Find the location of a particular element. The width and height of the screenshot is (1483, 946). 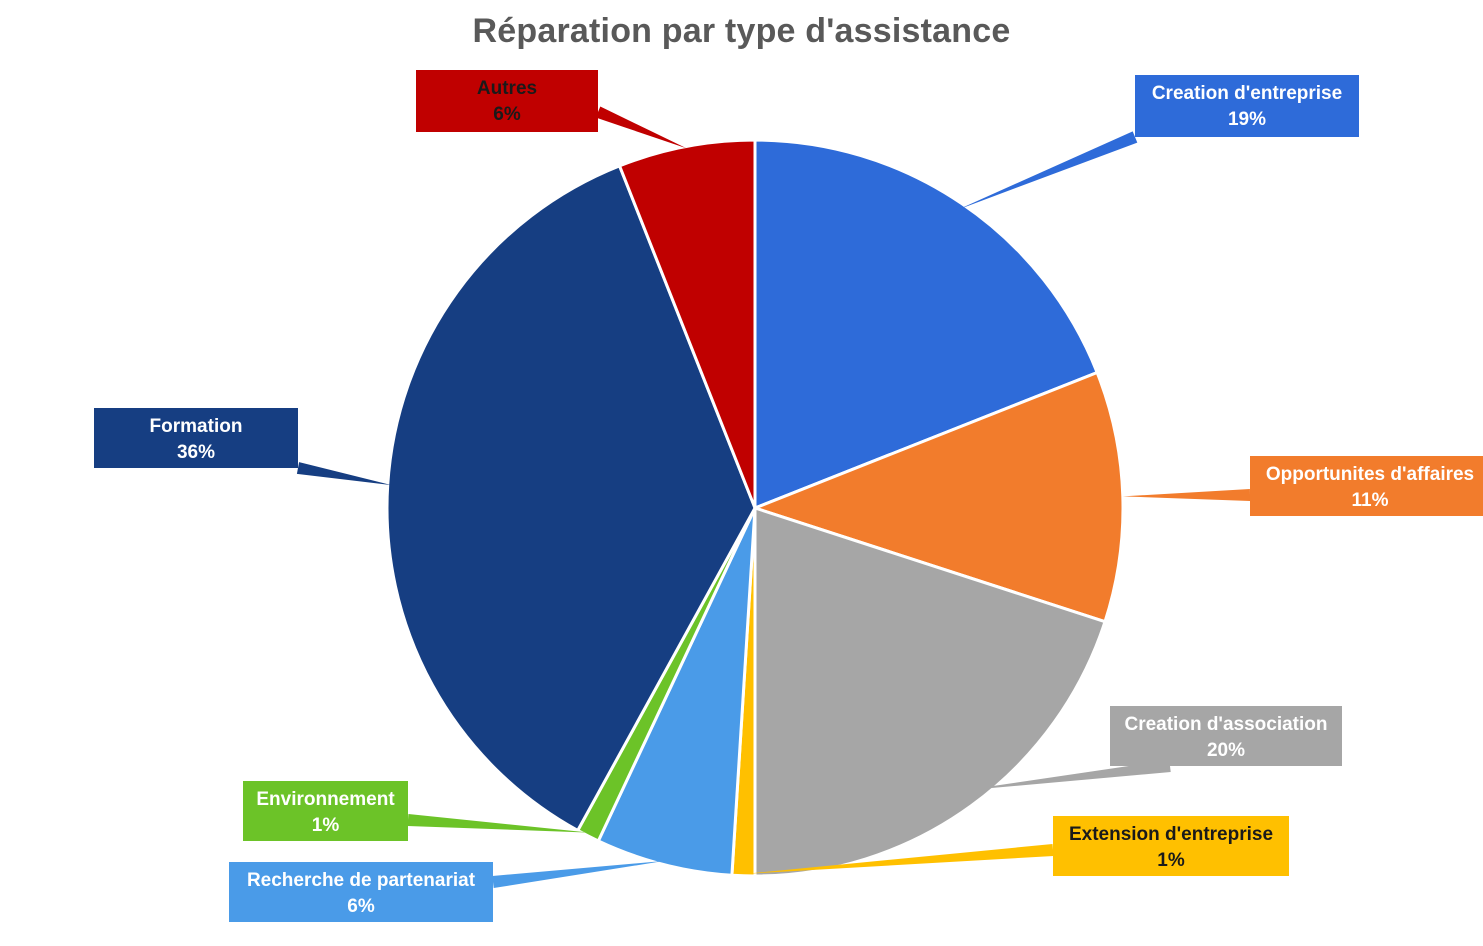

data-label-callout: Environnement 1% is located at coordinates (325, 811).